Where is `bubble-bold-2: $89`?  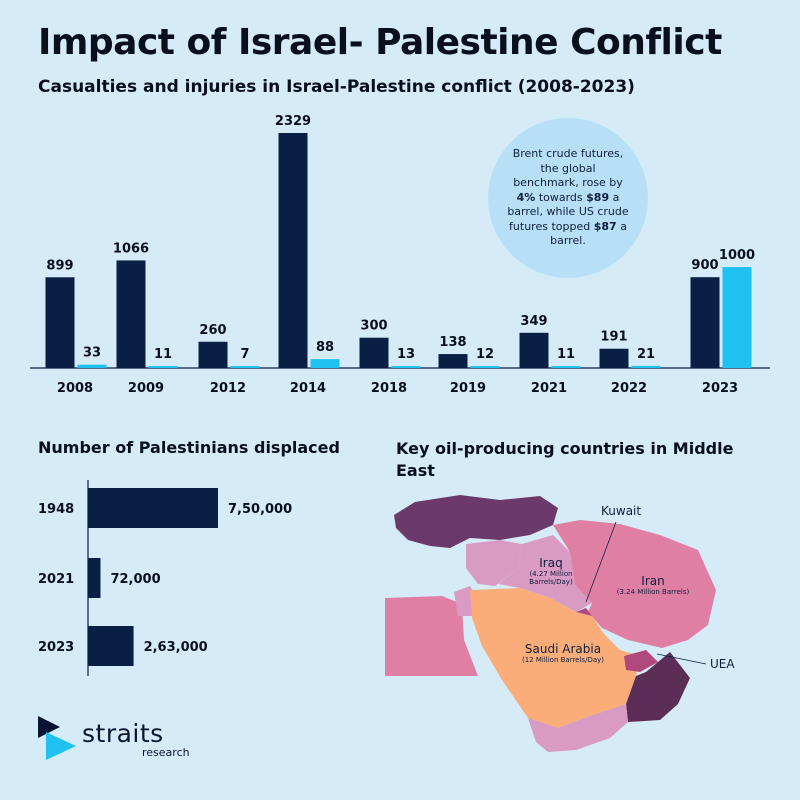
bubble-bold-2: $89 is located at coordinates (598, 197).